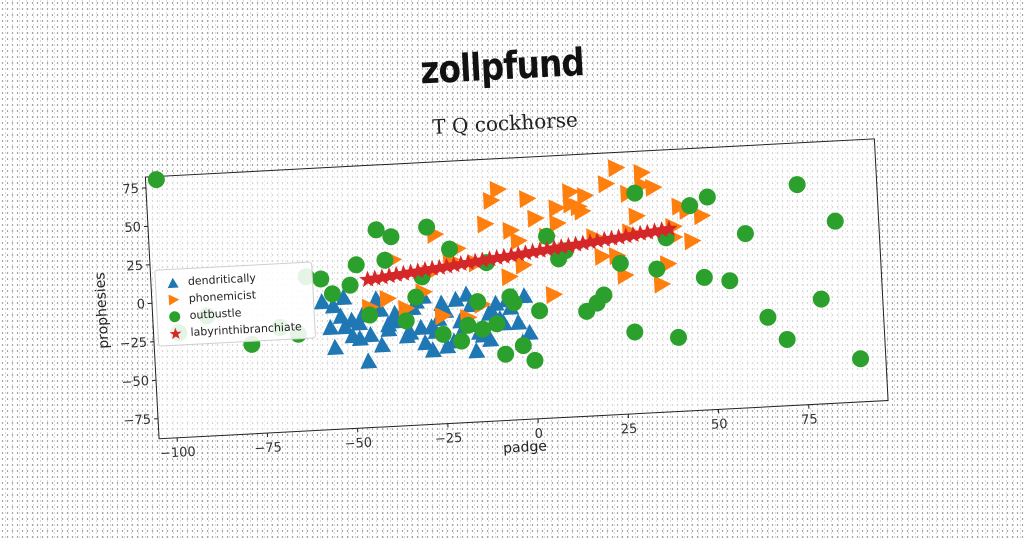  Describe the element at coordinates (178, 453) in the screenshot. I see `x-tick-label: −100` at that location.